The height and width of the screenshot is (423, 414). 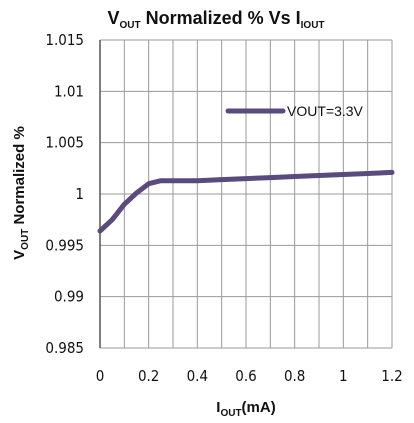 I want to click on y-tick-label: 1, so click(x=79, y=194).